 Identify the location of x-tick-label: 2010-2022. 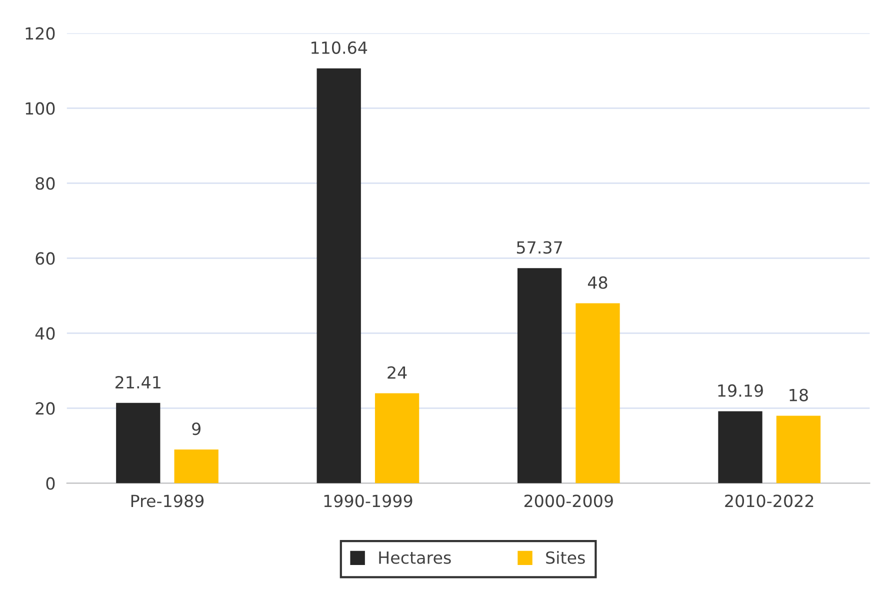
(769, 501).